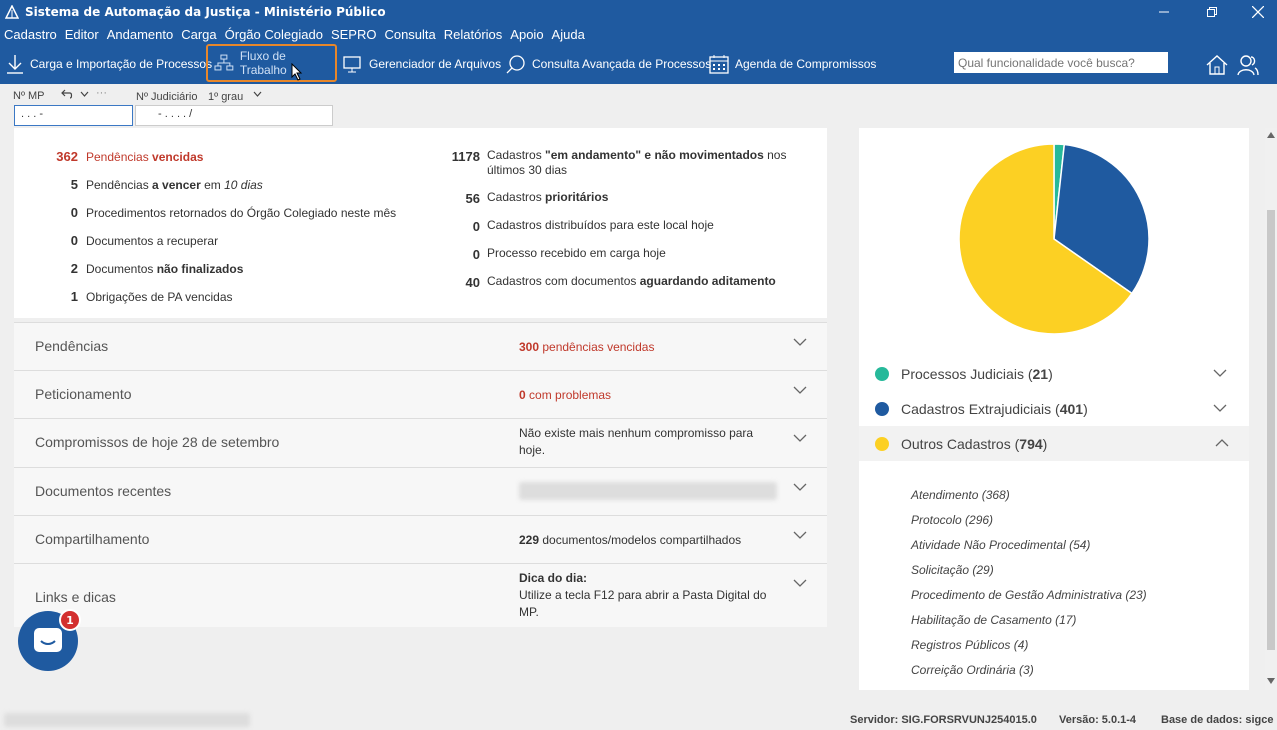 Image resolution: width=1277 pixels, height=730 pixels. I want to click on summary-item: Cadastros prioritários, so click(548, 197).